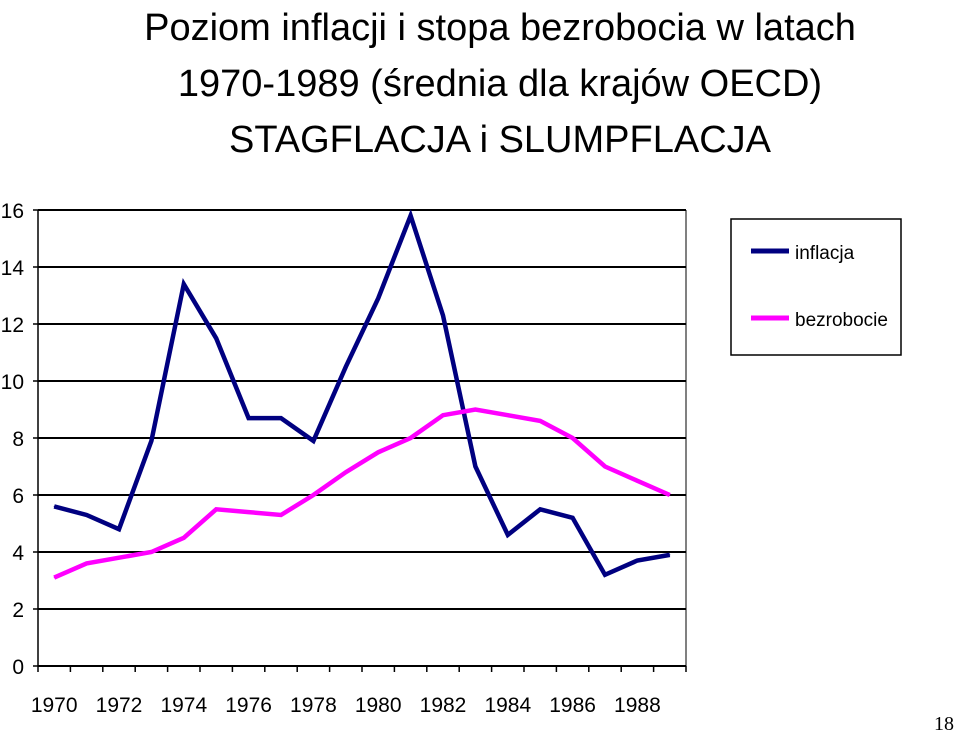  I want to click on x-tick-label: 1974, so click(183, 705).